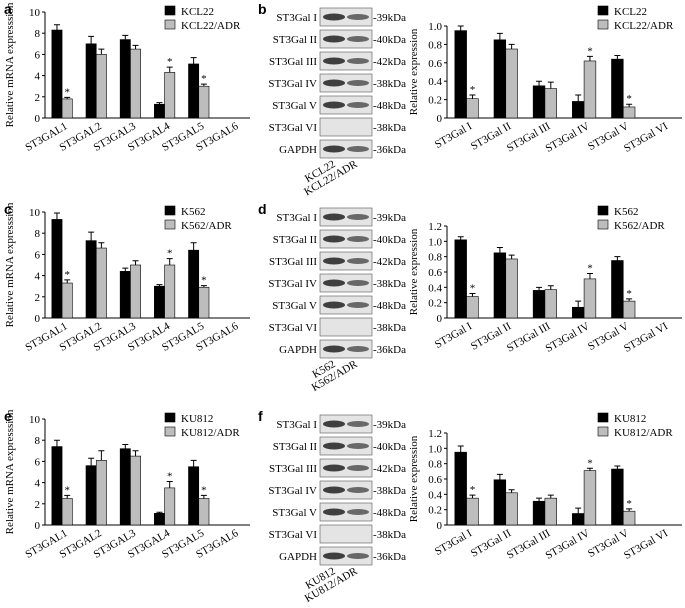  I want to click on x-tick-label: ST3Gal IV, so click(568, 337).